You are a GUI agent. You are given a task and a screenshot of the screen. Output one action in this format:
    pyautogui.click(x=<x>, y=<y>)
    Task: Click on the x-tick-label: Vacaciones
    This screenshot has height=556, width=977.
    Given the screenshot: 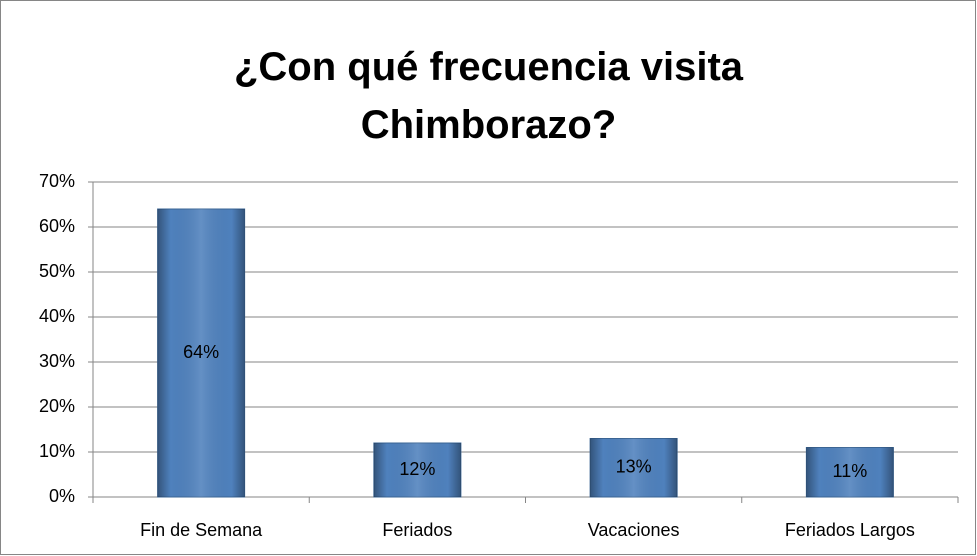 What is the action you would take?
    pyautogui.click(x=634, y=530)
    